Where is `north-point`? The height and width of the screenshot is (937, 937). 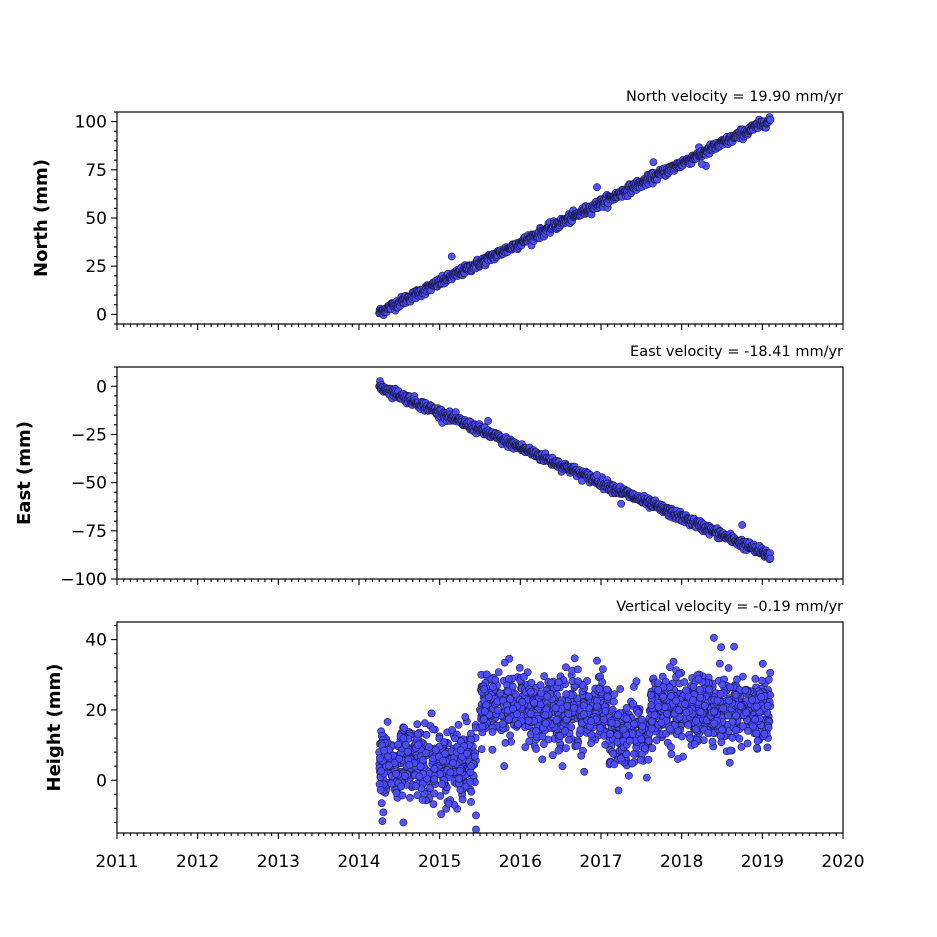 north-point is located at coordinates (770, 119).